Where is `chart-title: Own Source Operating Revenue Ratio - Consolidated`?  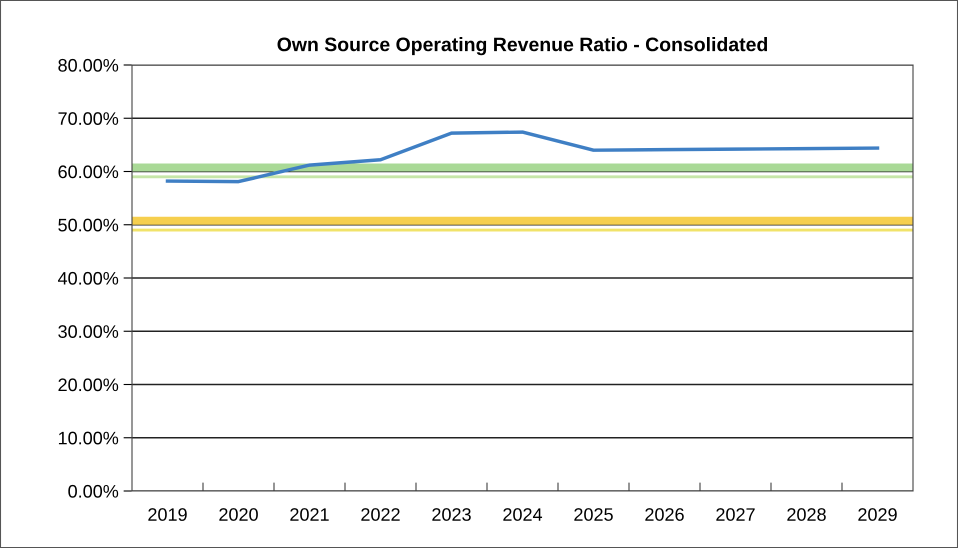 chart-title: Own Source Operating Revenue Ratio - Consolidated is located at coordinates (523, 46).